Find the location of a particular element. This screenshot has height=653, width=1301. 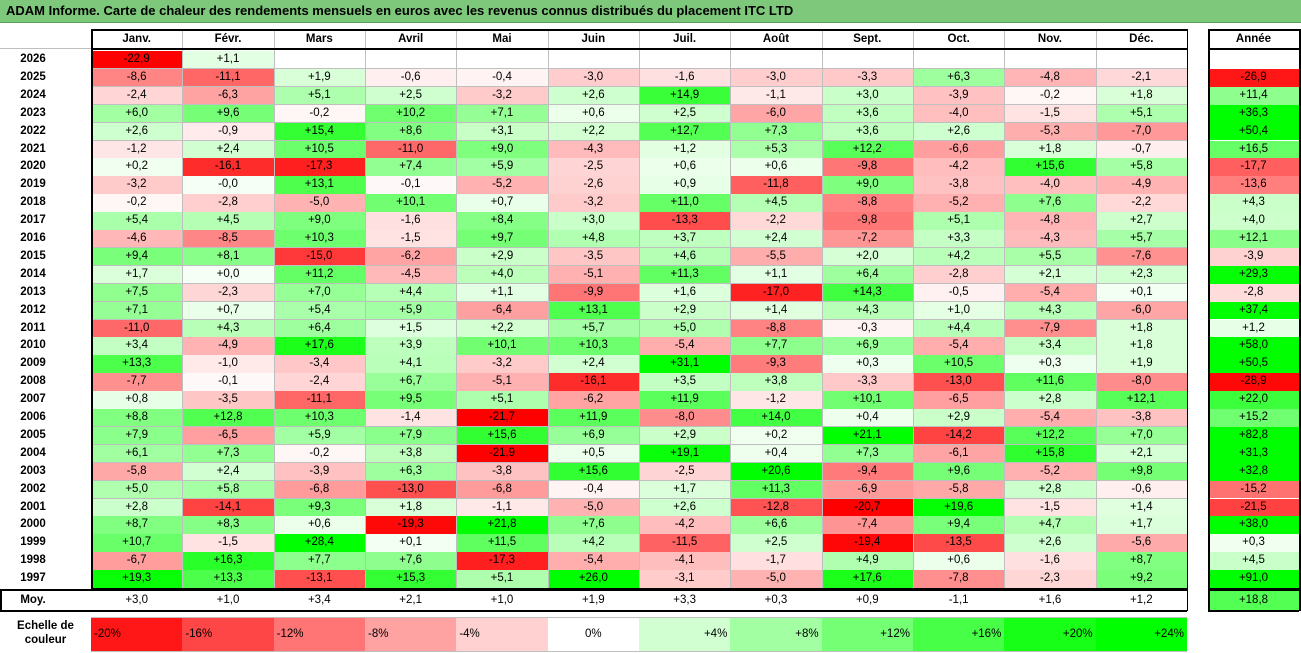

heatmap-cell: +28,4 is located at coordinates (319, 543).